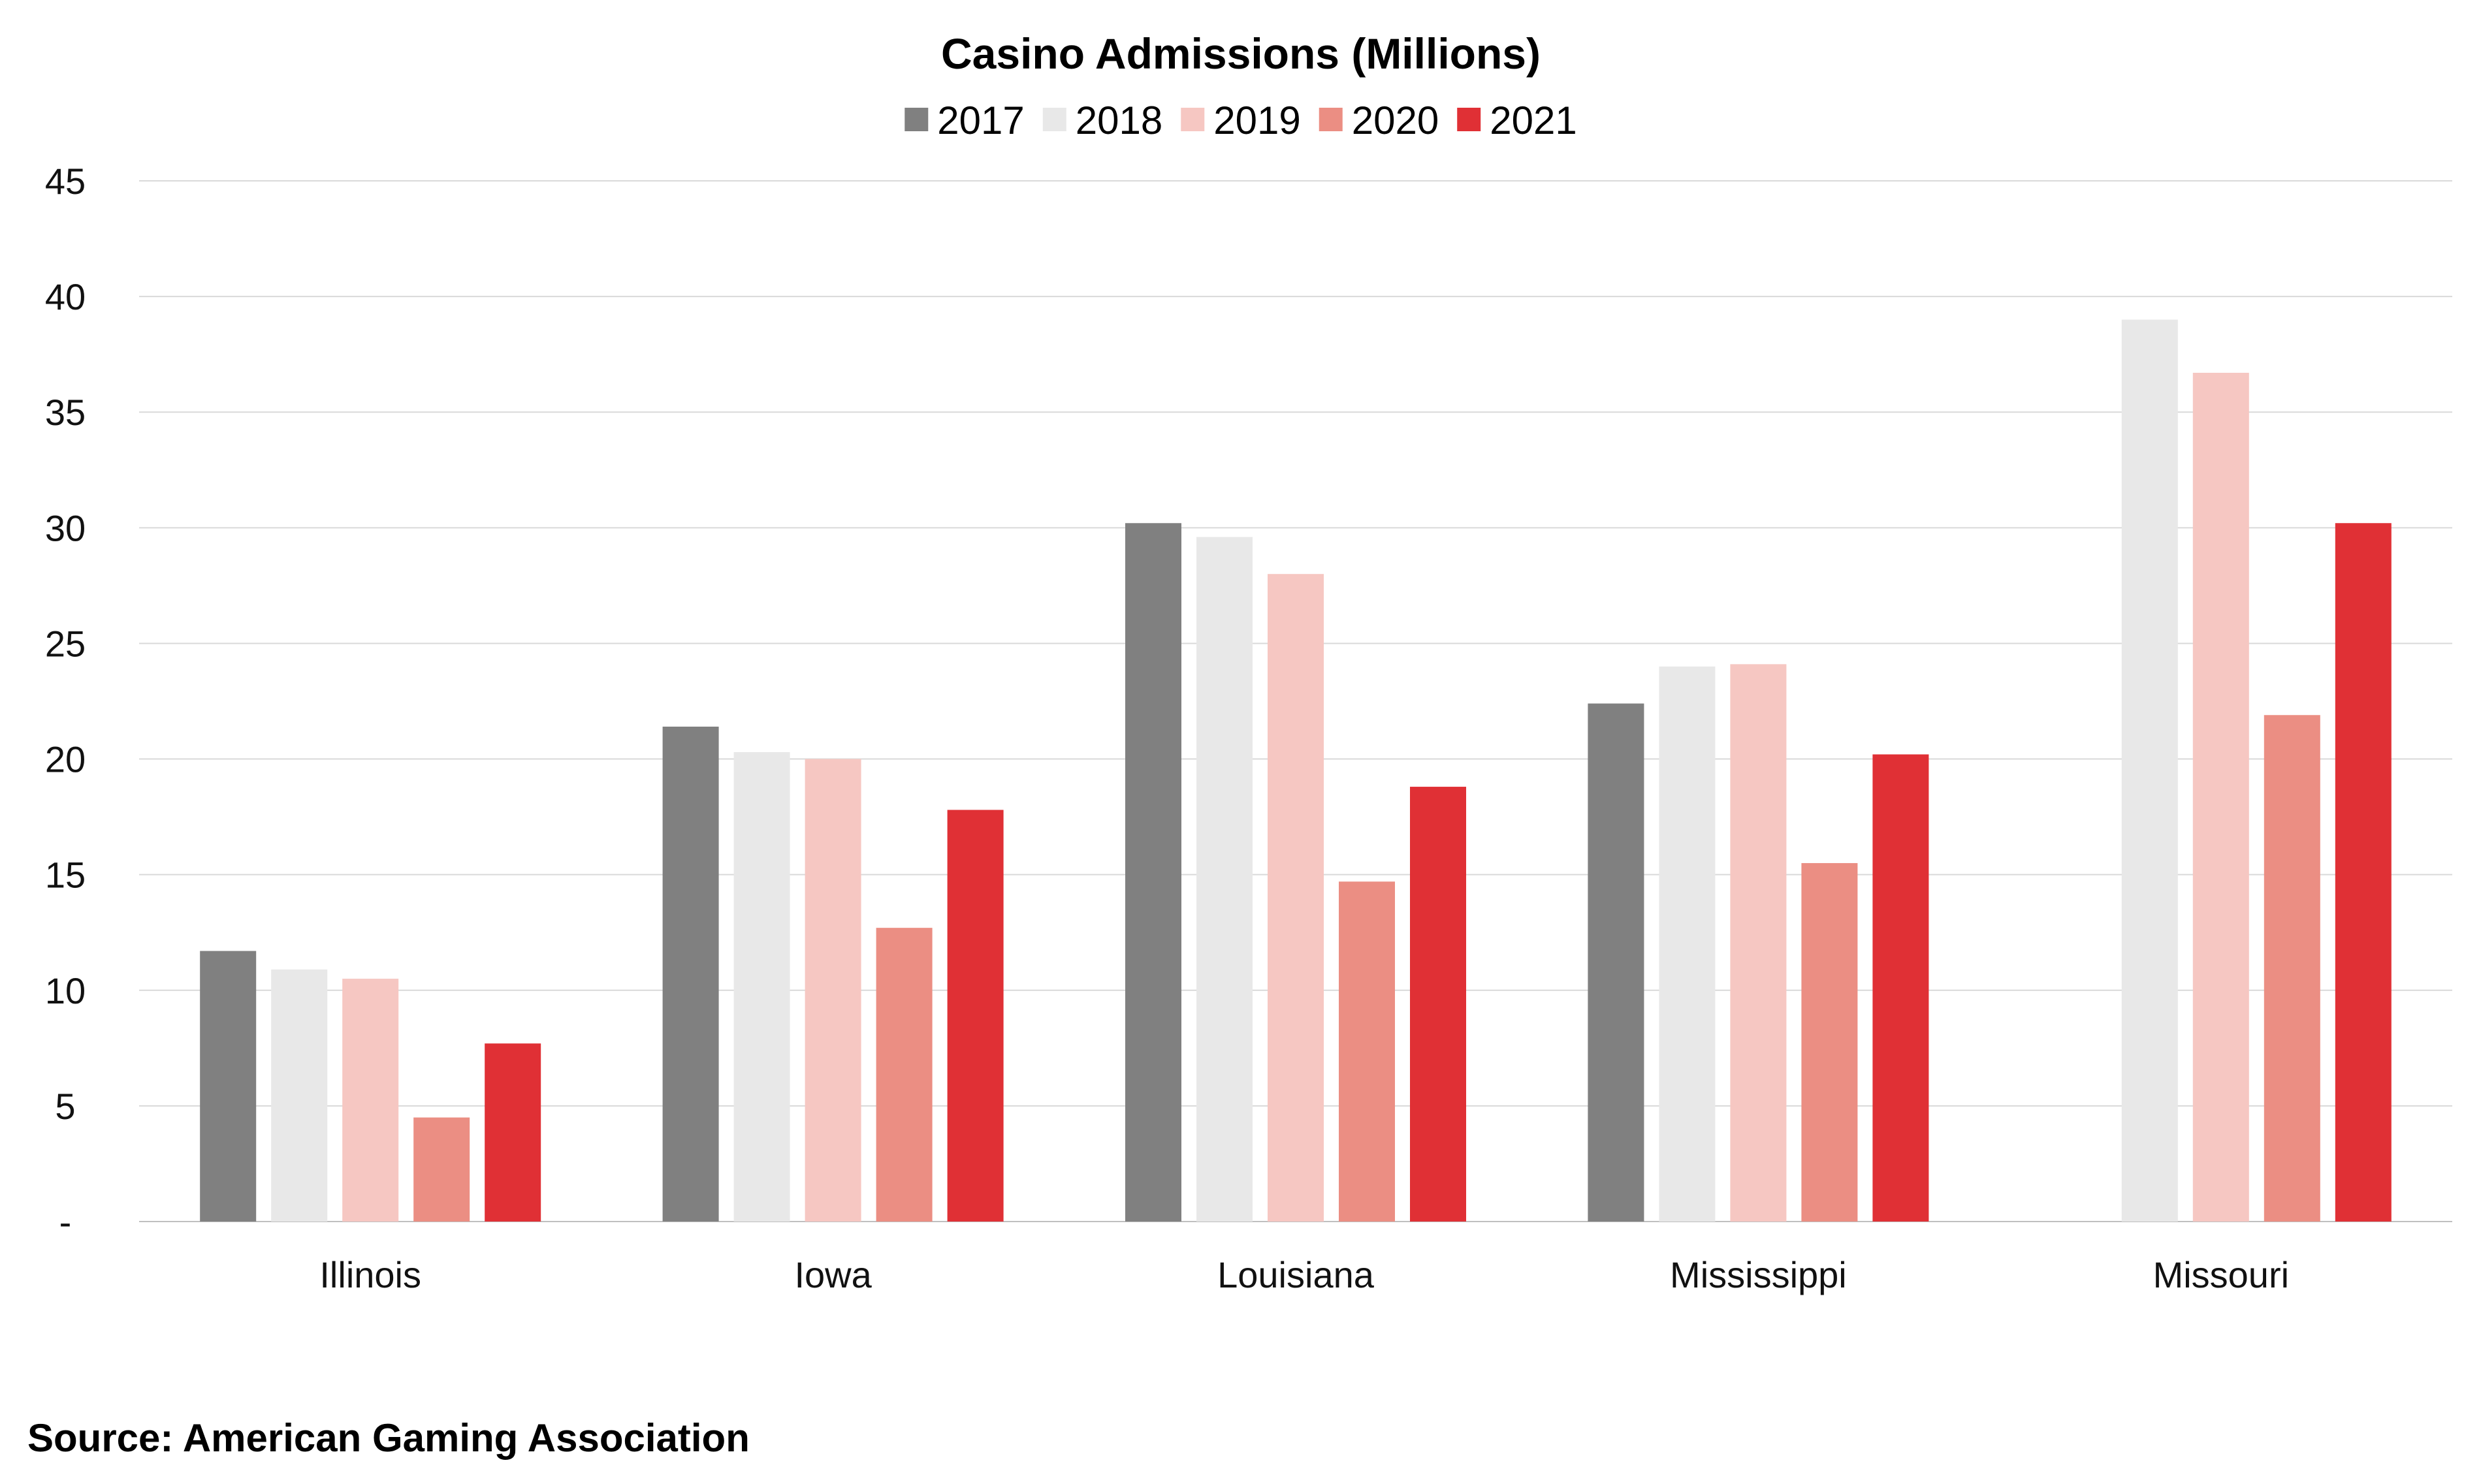 This screenshot has width=2481, height=1484. I want to click on bar-iowa-2017, so click(690, 974).